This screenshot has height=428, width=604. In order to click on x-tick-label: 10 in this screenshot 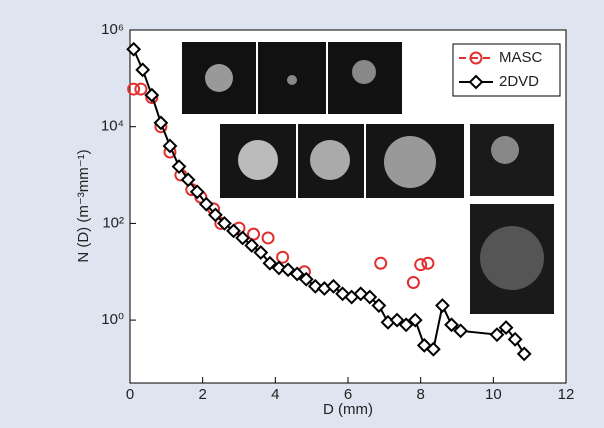, I will do `click(493, 394)`.